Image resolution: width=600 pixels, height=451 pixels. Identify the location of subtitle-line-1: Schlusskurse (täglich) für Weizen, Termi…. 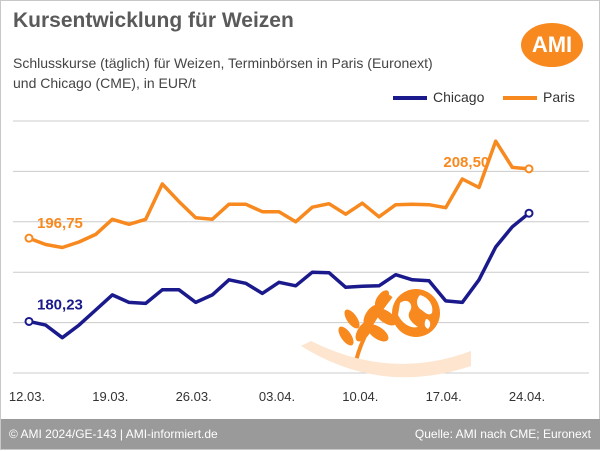
(223, 63).